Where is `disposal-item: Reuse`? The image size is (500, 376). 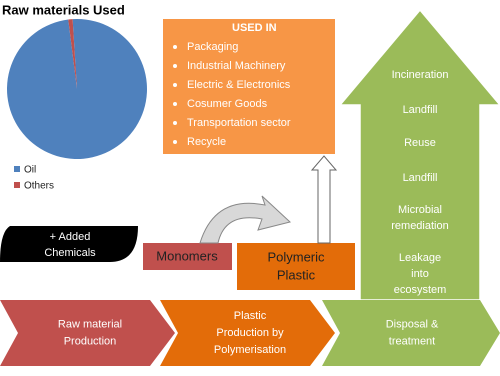 disposal-item: Reuse is located at coordinates (420, 143).